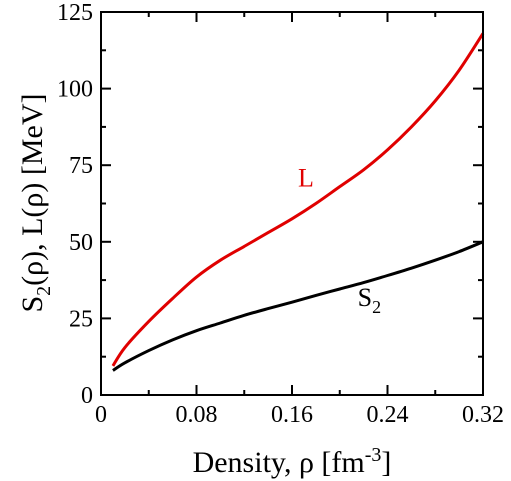 Image resolution: width=511 pixels, height=481 pixels. What do you see at coordinates (197, 415) in the screenshot?
I see `x-tick-label: 0.08` at bounding box center [197, 415].